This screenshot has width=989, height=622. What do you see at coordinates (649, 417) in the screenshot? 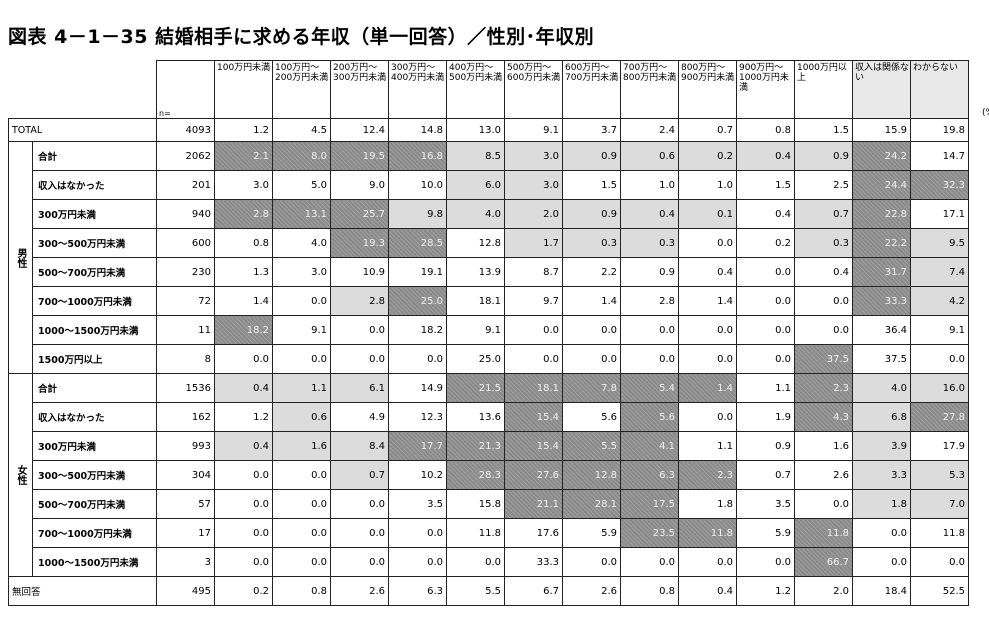
I see `value-cell: 5.6` at bounding box center [649, 417].